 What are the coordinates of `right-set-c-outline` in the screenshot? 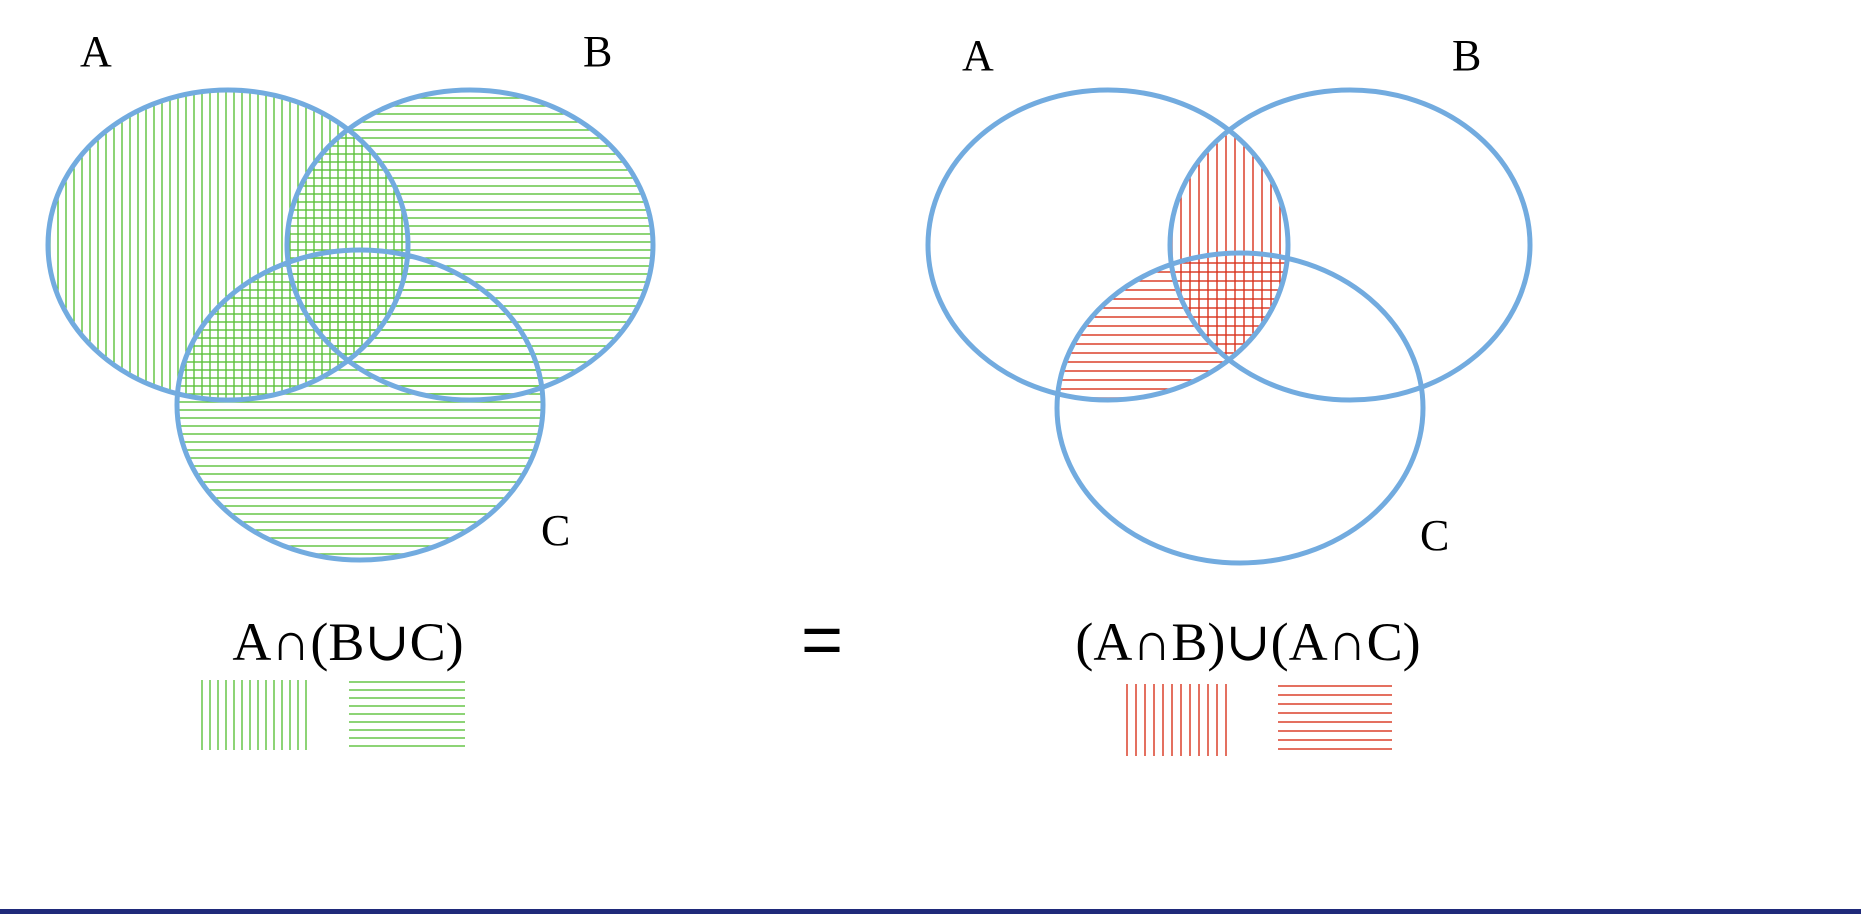 It's located at (1240, 408).